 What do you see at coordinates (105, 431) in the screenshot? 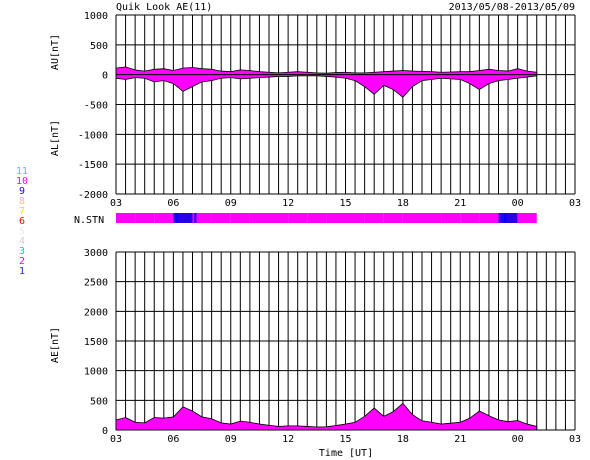
I see `ae-ytick-label: 0` at bounding box center [105, 431].